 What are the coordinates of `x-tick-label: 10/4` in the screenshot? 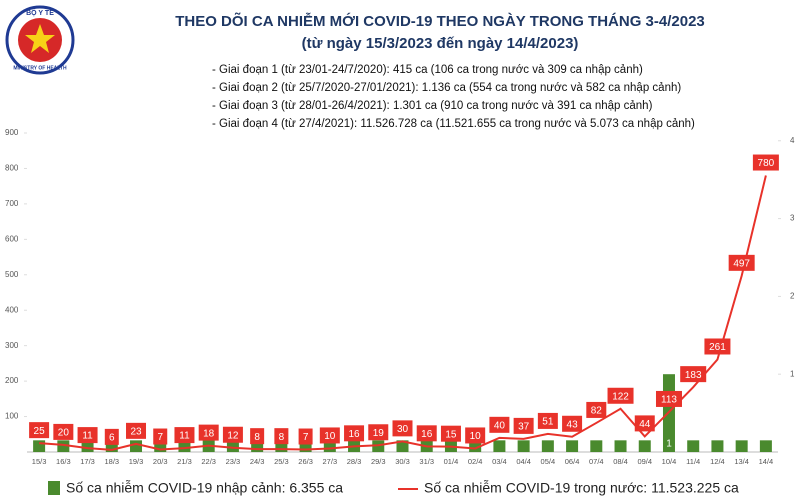 It's located at (669, 461).